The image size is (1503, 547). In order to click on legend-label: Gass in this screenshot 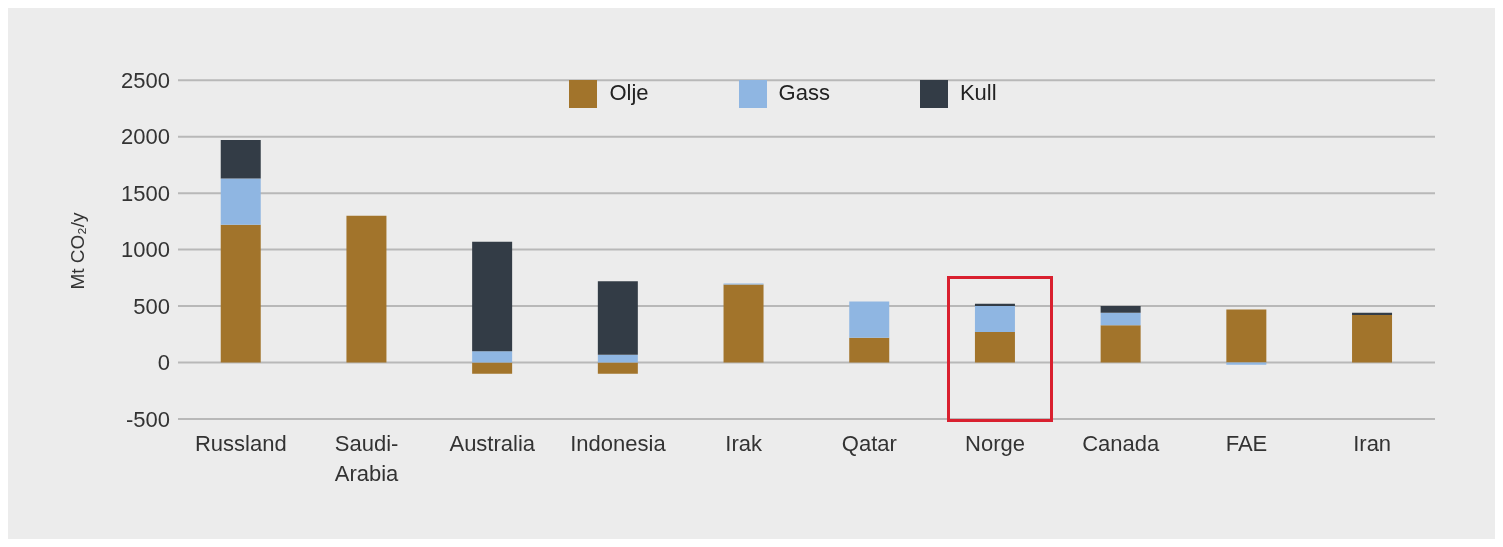, I will do `click(804, 92)`.